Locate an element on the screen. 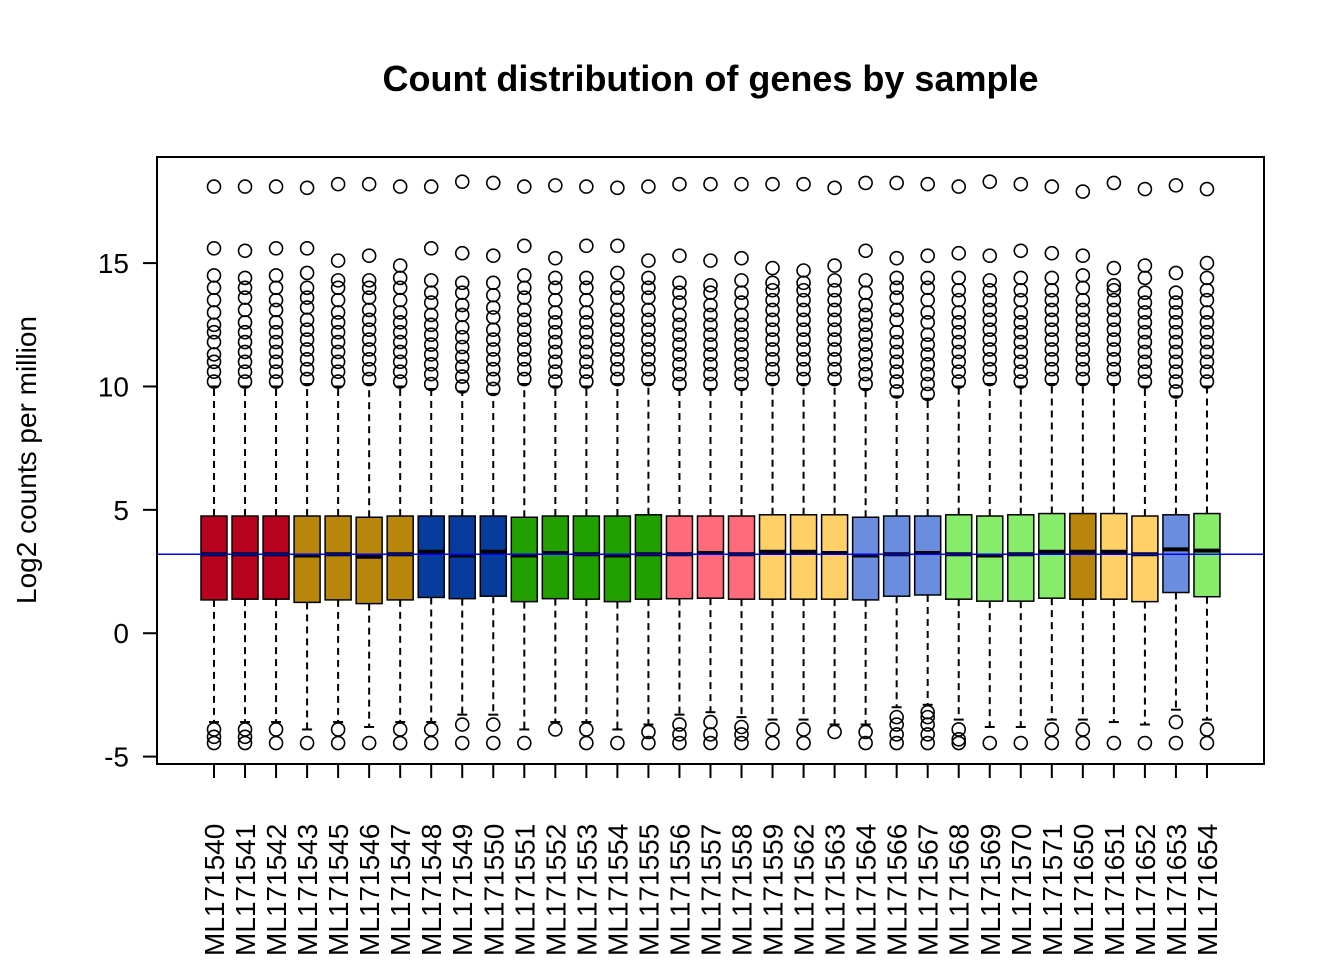  x-tick-label: ML171569 is located at coordinates (990, 890).